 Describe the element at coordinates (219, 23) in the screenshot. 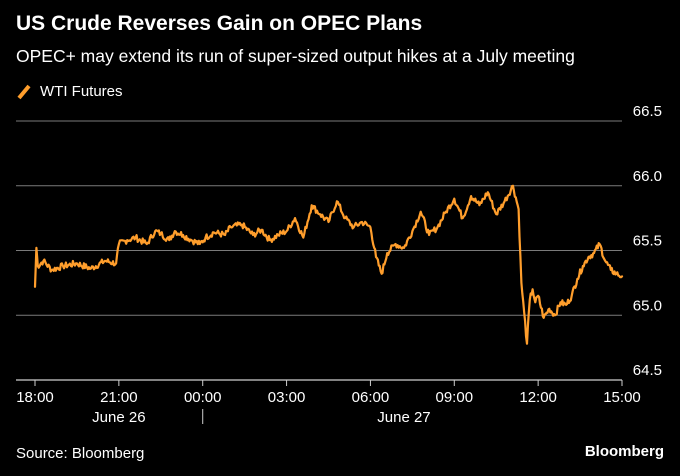

I see `chart-title: US Crude Reverses Gain on OPEC Plans` at that location.